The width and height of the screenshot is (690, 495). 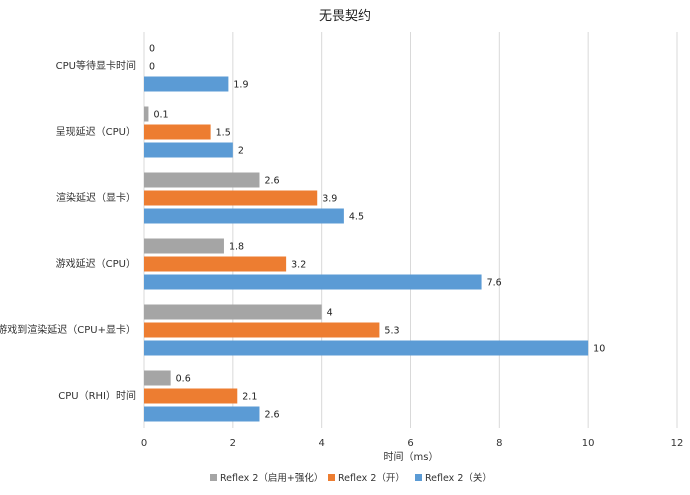 I want to click on category-label: CPU（RHI）时间, so click(x=97, y=395).